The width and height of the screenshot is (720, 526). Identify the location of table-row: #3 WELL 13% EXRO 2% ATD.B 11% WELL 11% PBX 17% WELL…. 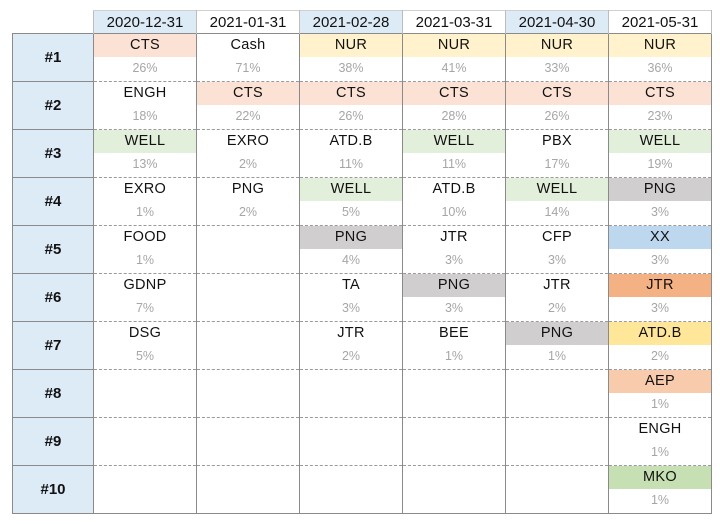
(362, 153).